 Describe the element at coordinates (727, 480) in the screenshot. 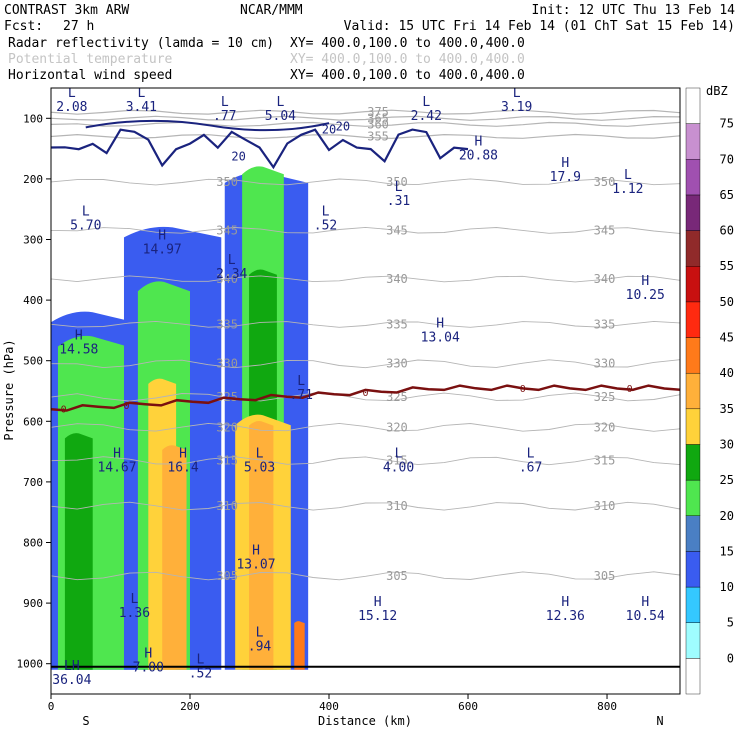

I see `colorbar-label-25: 25` at that location.